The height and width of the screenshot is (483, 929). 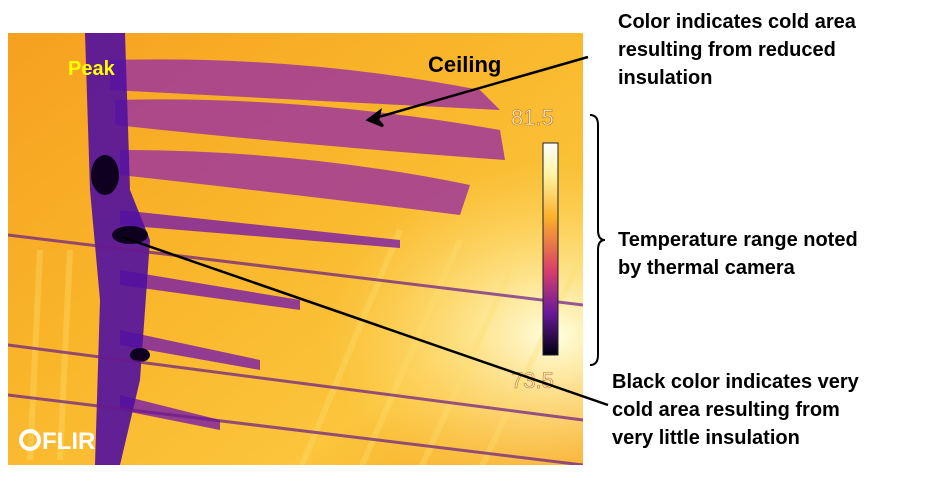 I want to click on ceiling-label: Ceiling, so click(x=464, y=64).